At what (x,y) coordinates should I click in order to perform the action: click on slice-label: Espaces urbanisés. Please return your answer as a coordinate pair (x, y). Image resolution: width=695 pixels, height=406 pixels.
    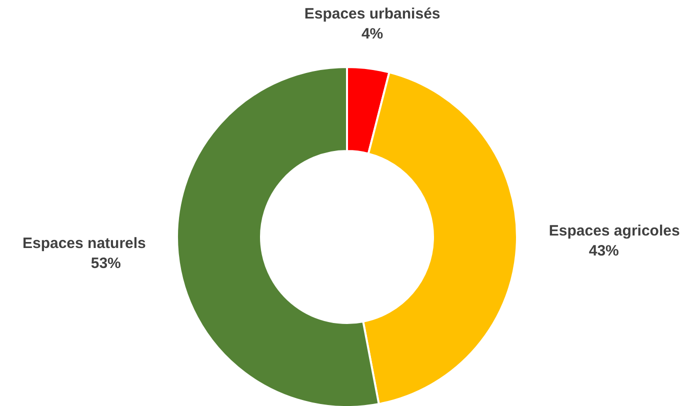
    Looking at the image, I should click on (372, 14).